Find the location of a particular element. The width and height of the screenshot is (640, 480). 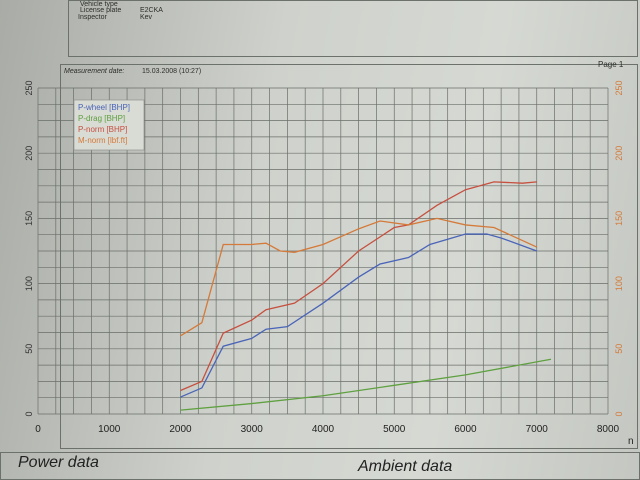

legend is located at coordinates (109, 125).